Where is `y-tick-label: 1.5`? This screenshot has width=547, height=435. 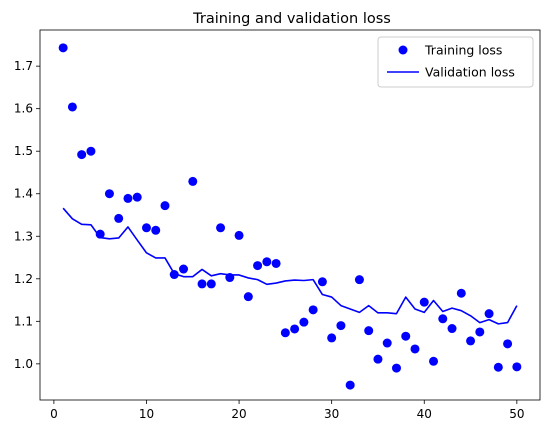
y-tick-label: 1.5 is located at coordinates (23, 151).